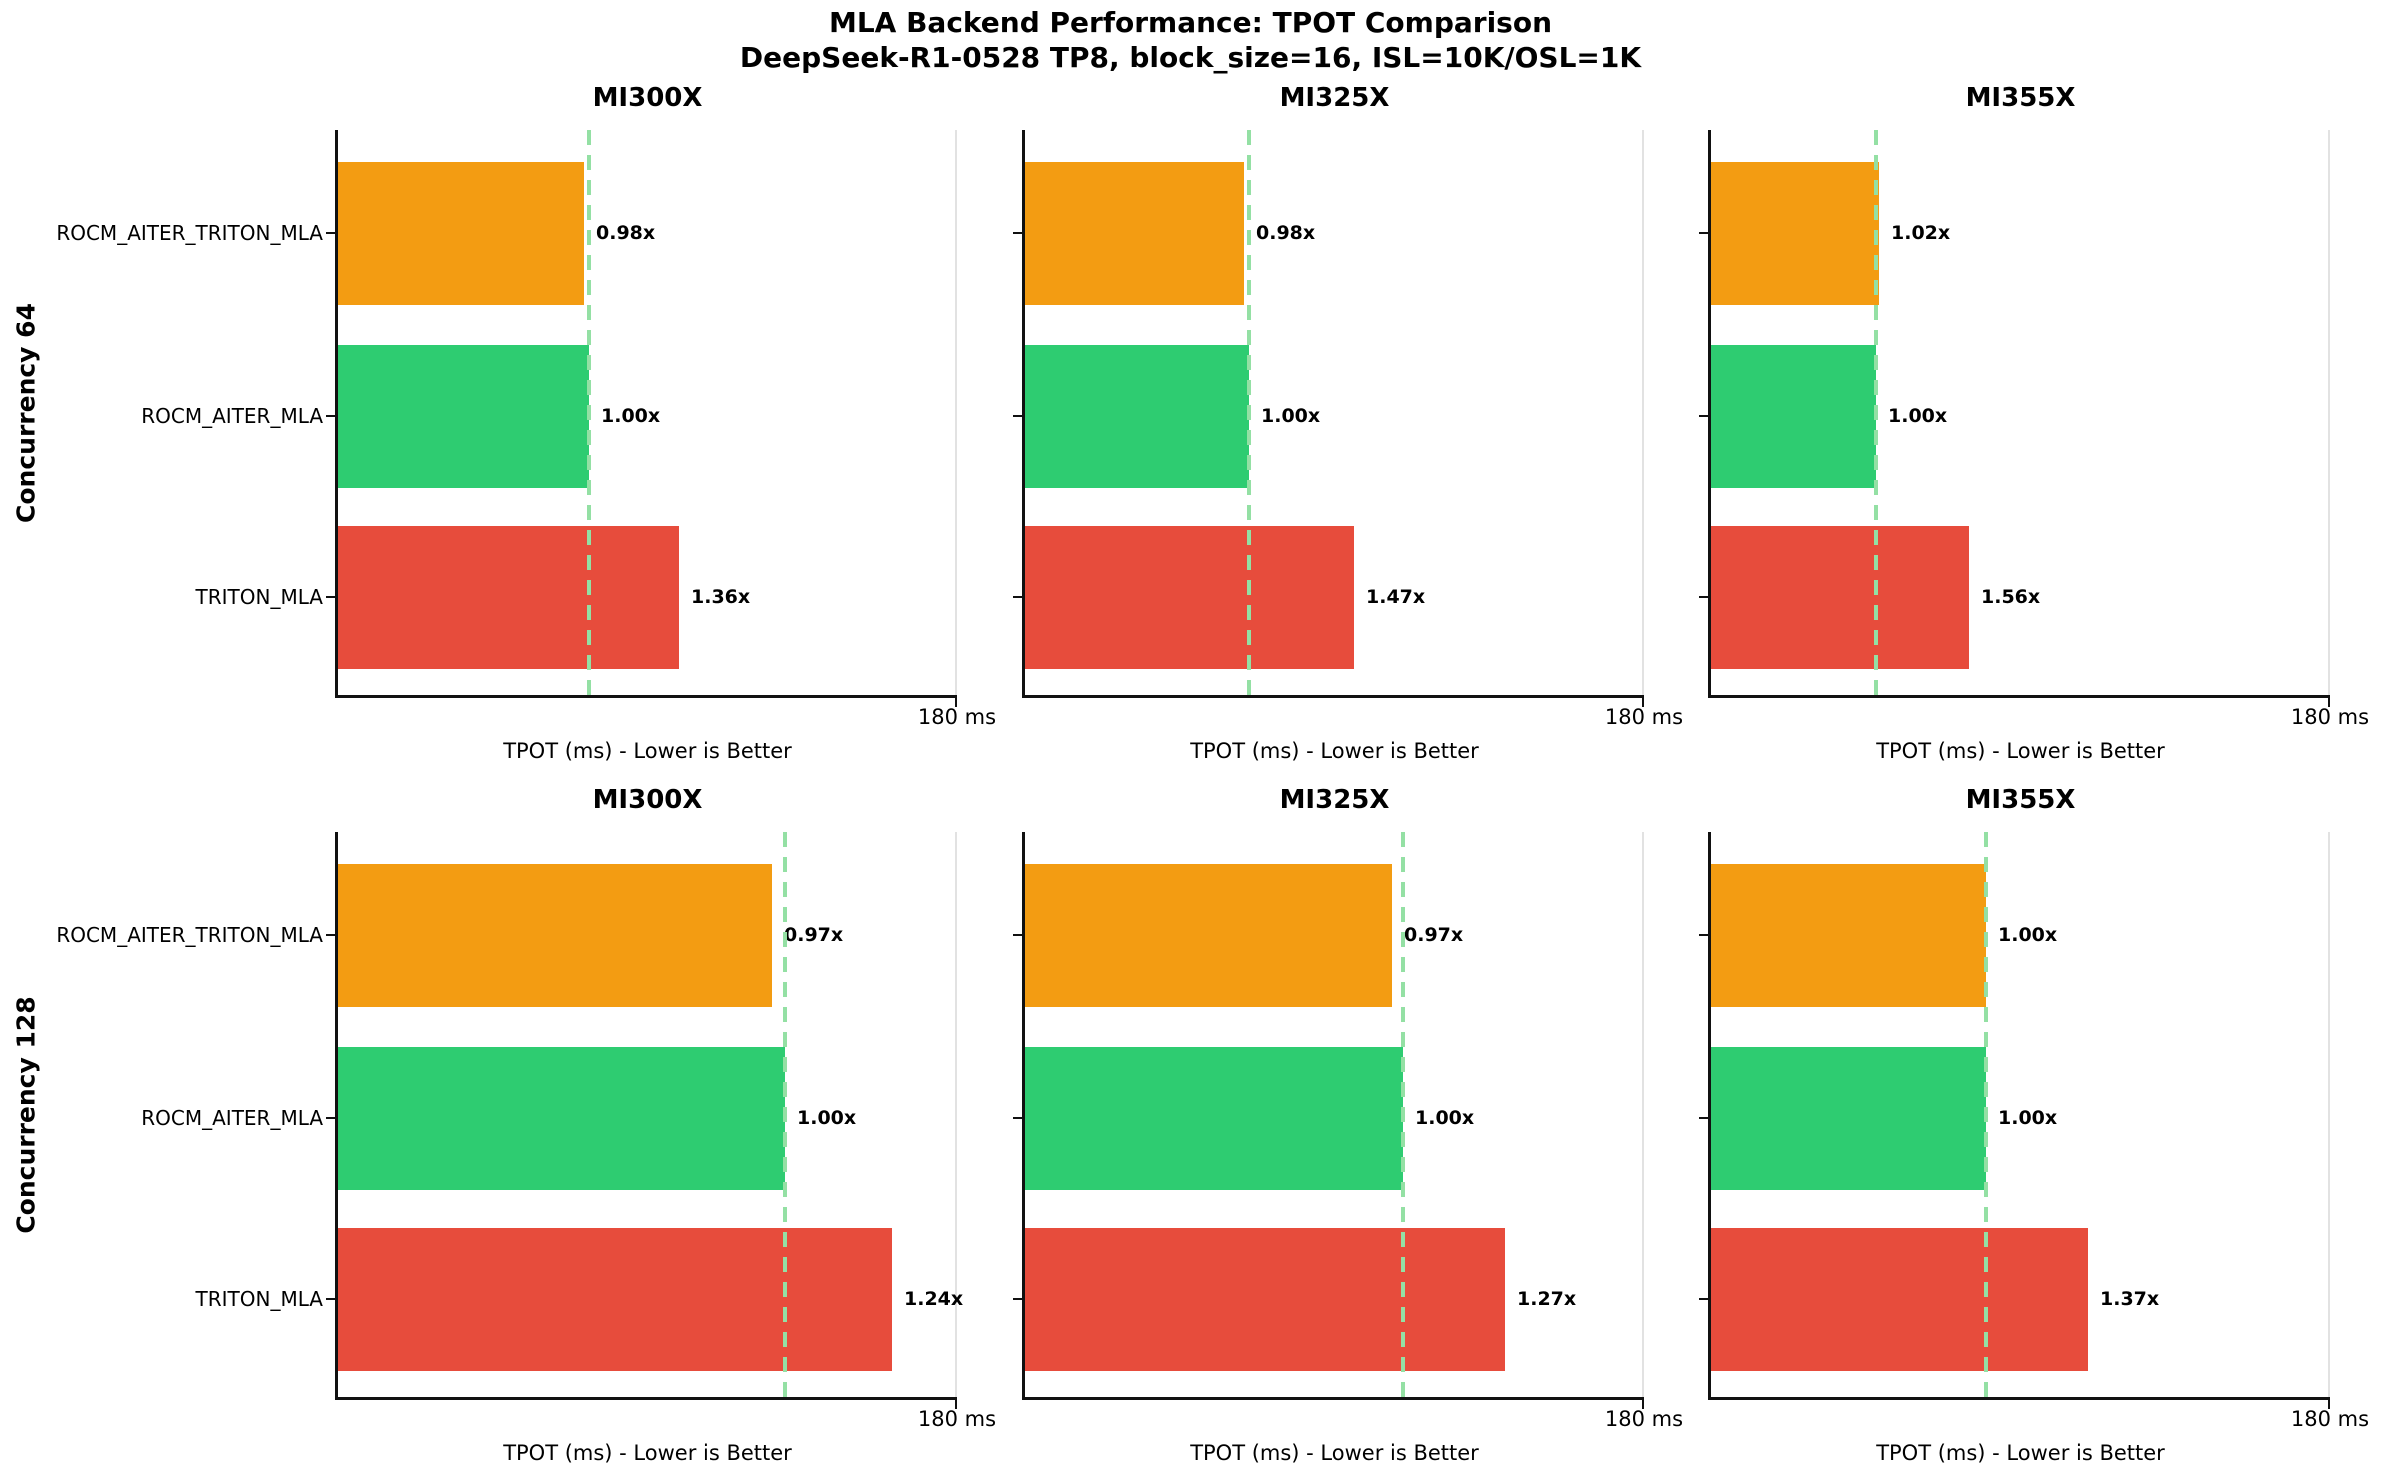 The height and width of the screenshot is (1475, 2381). Describe the element at coordinates (1328, 418) in the screenshot. I see `axes-mi325x-row-1: 0.98x 1.00x 1.47x` at that location.